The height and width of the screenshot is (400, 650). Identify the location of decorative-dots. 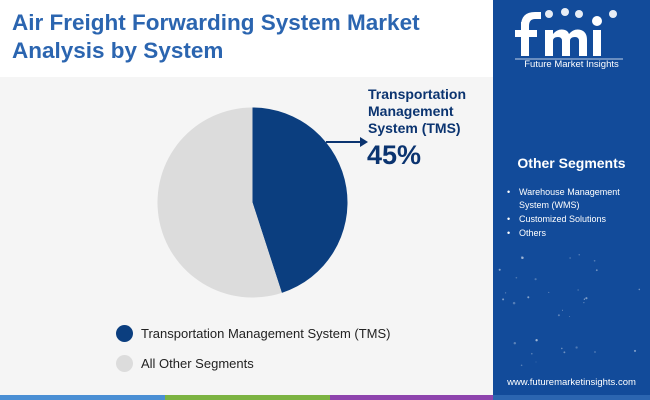
(569, 310).